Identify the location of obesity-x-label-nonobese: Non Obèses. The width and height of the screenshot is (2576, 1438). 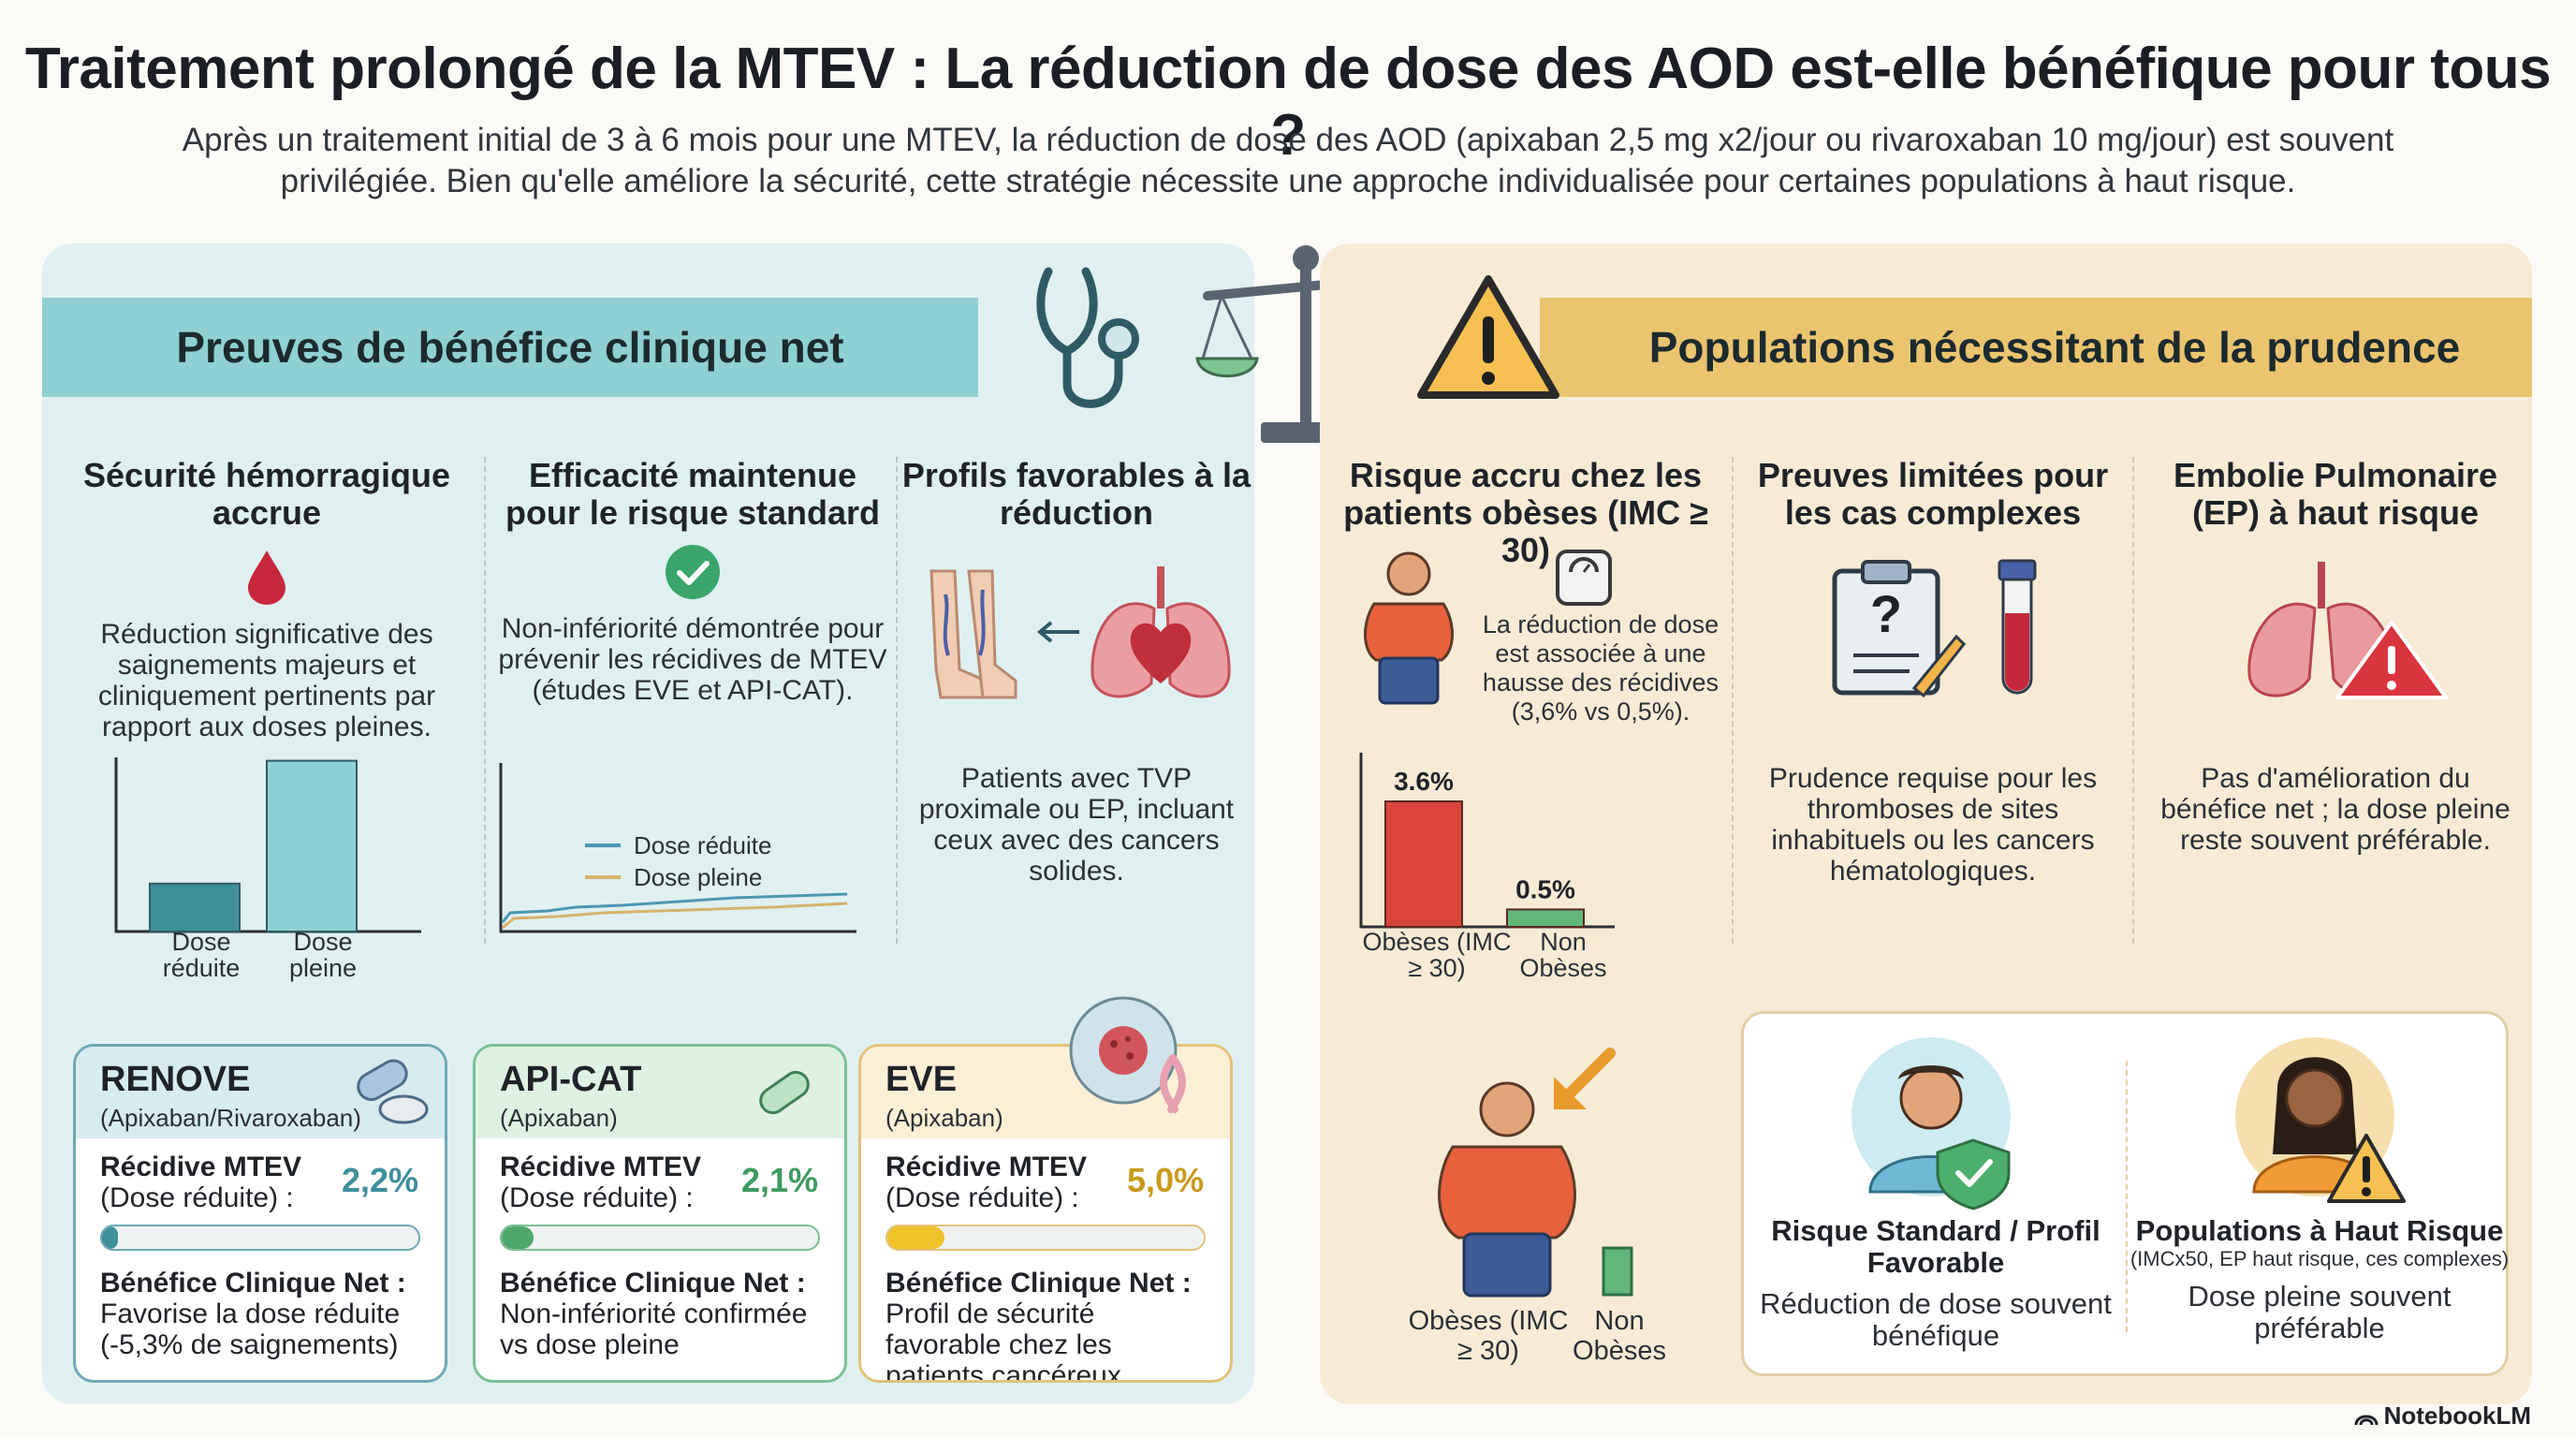
(1563, 955).